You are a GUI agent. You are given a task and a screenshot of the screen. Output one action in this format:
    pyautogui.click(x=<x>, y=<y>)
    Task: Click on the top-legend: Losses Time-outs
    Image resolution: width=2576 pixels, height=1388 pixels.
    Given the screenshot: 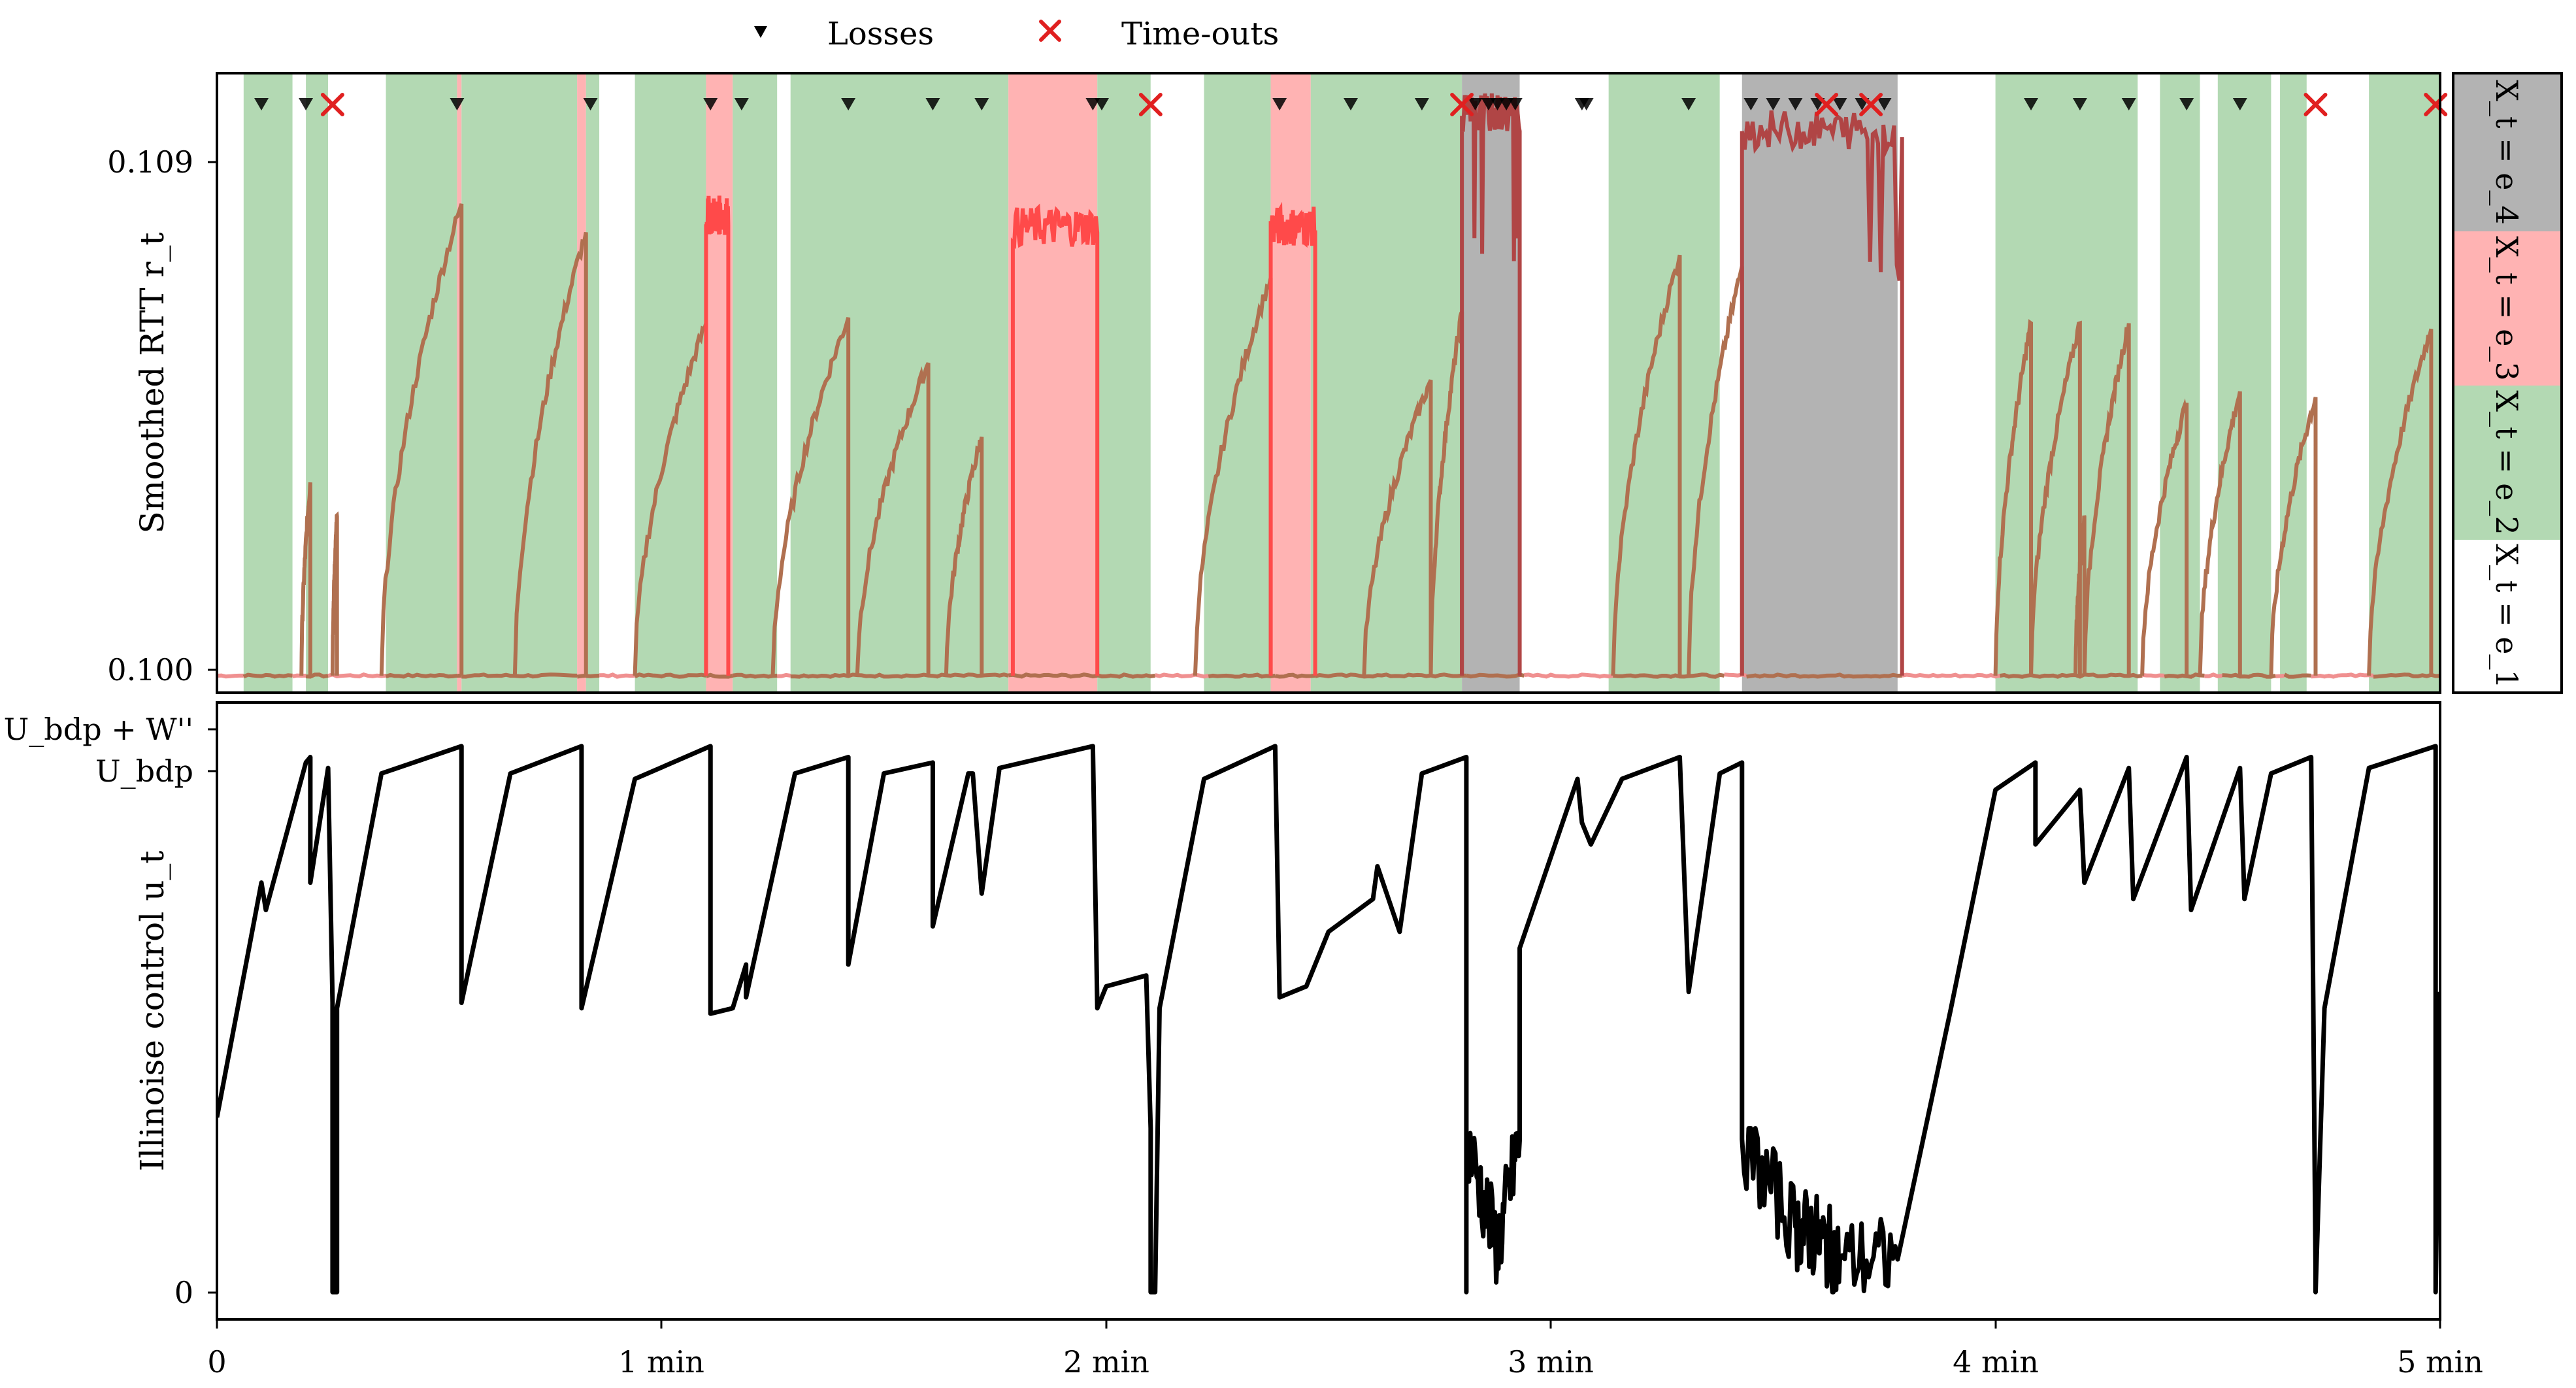 What is the action you would take?
    pyautogui.click(x=1016, y=34)
    